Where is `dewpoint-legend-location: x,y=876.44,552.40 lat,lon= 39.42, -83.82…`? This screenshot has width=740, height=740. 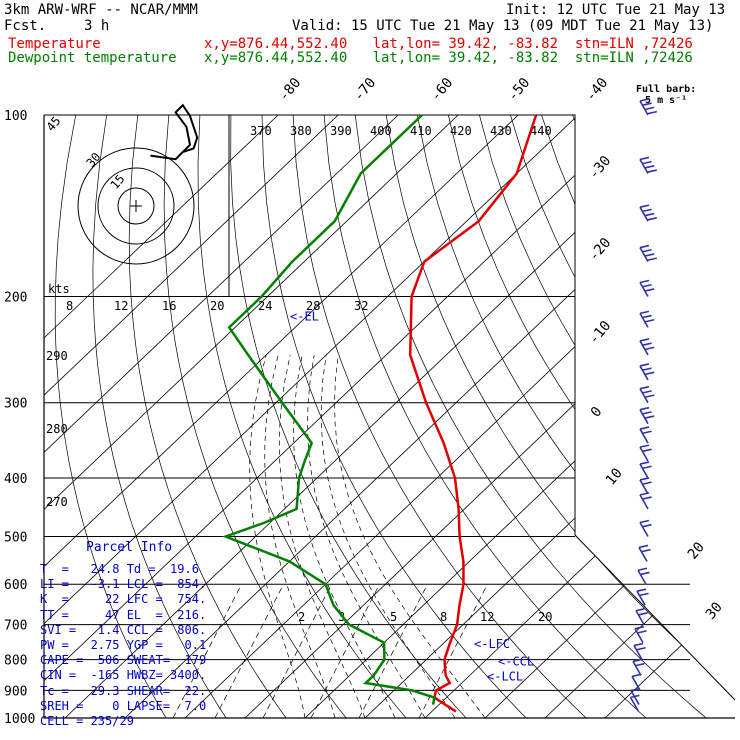
dewpoint-legend-location: x,y=876.44,552.40 lat,lon= 39.42, -83.82… is located at coordinates (448, 58).